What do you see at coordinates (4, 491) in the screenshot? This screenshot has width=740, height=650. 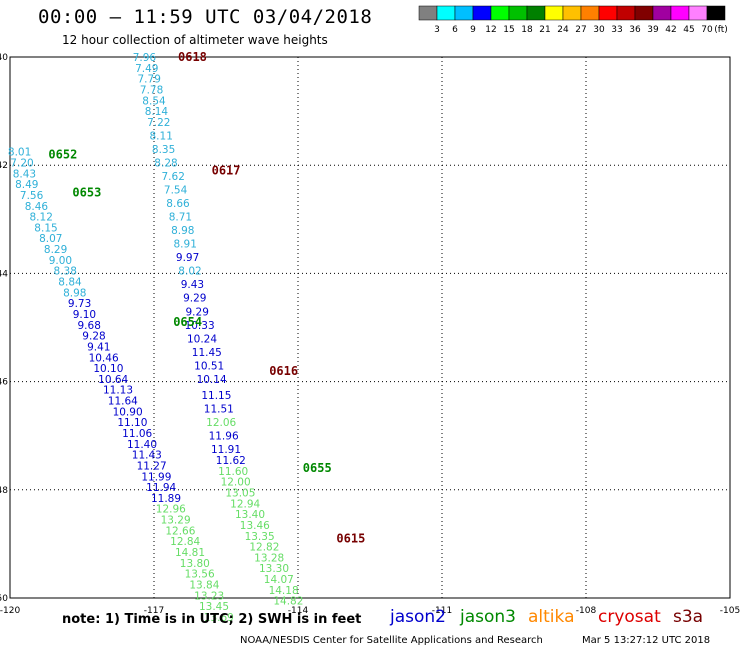 I see `y-tick-label: -48` at bounding box center [4, 491].